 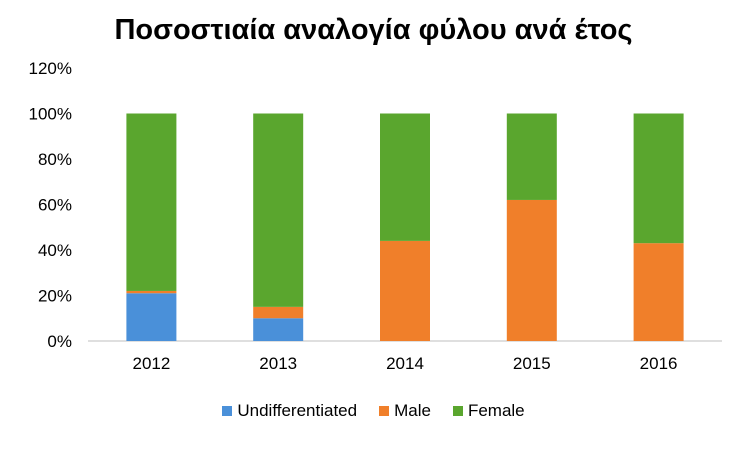 What do you see at coordinates (532, 363) in the screenshot?
I see `x-tick-label: 2015` at bounding box center [532, 363].